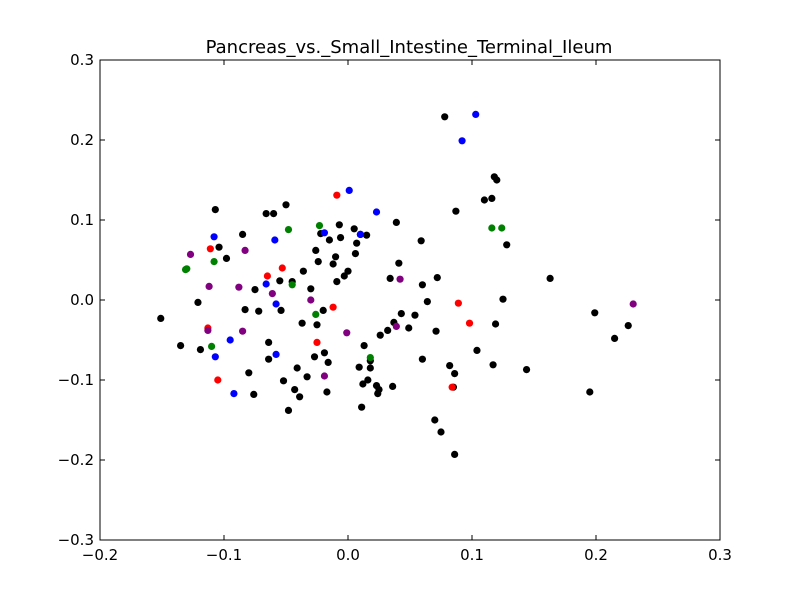 This screenshot has width=800, height=600. Describe the element at coordinates (472, 555) in the screenshot. I see `x-tick-label: 0.1` at that location.